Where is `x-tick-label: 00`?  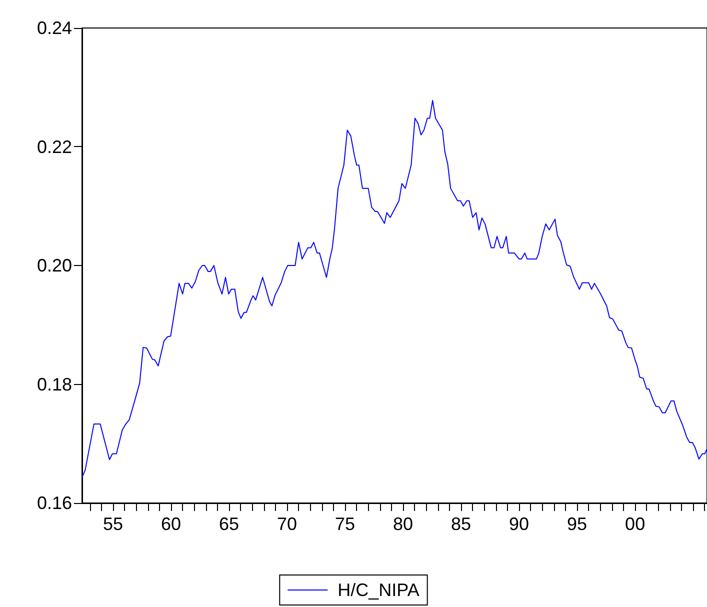
x-tick-label: 00 is located at coordinates (635, 524).